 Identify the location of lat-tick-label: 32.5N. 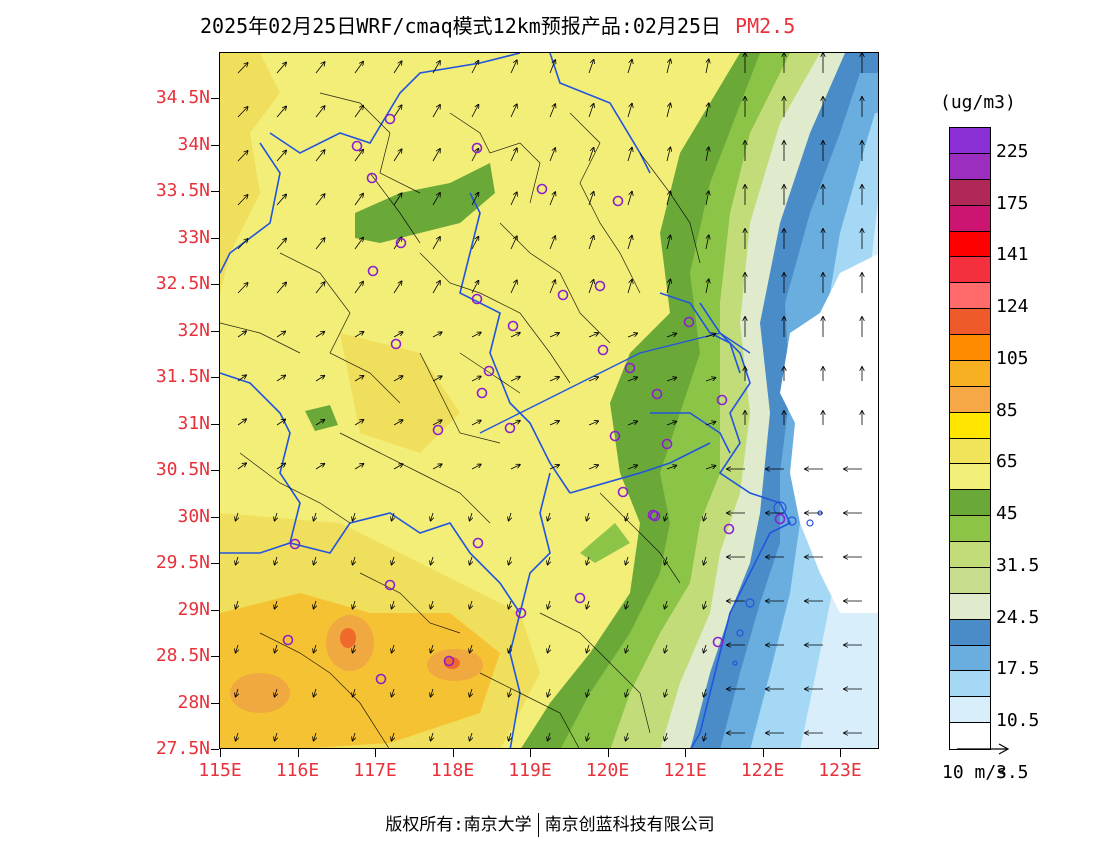
(182, 283).